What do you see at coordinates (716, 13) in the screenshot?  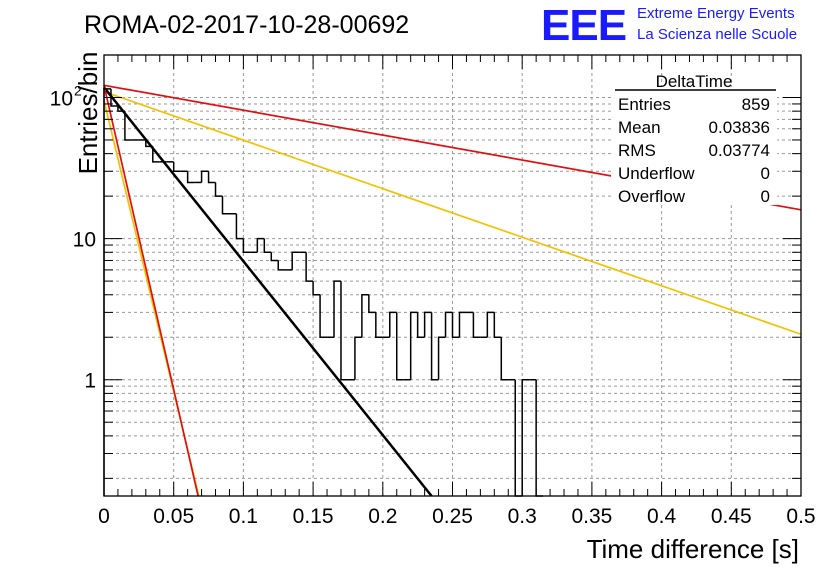 I see `brand-line-1: Extreme Energy Events` at bounding box center [716, 13].